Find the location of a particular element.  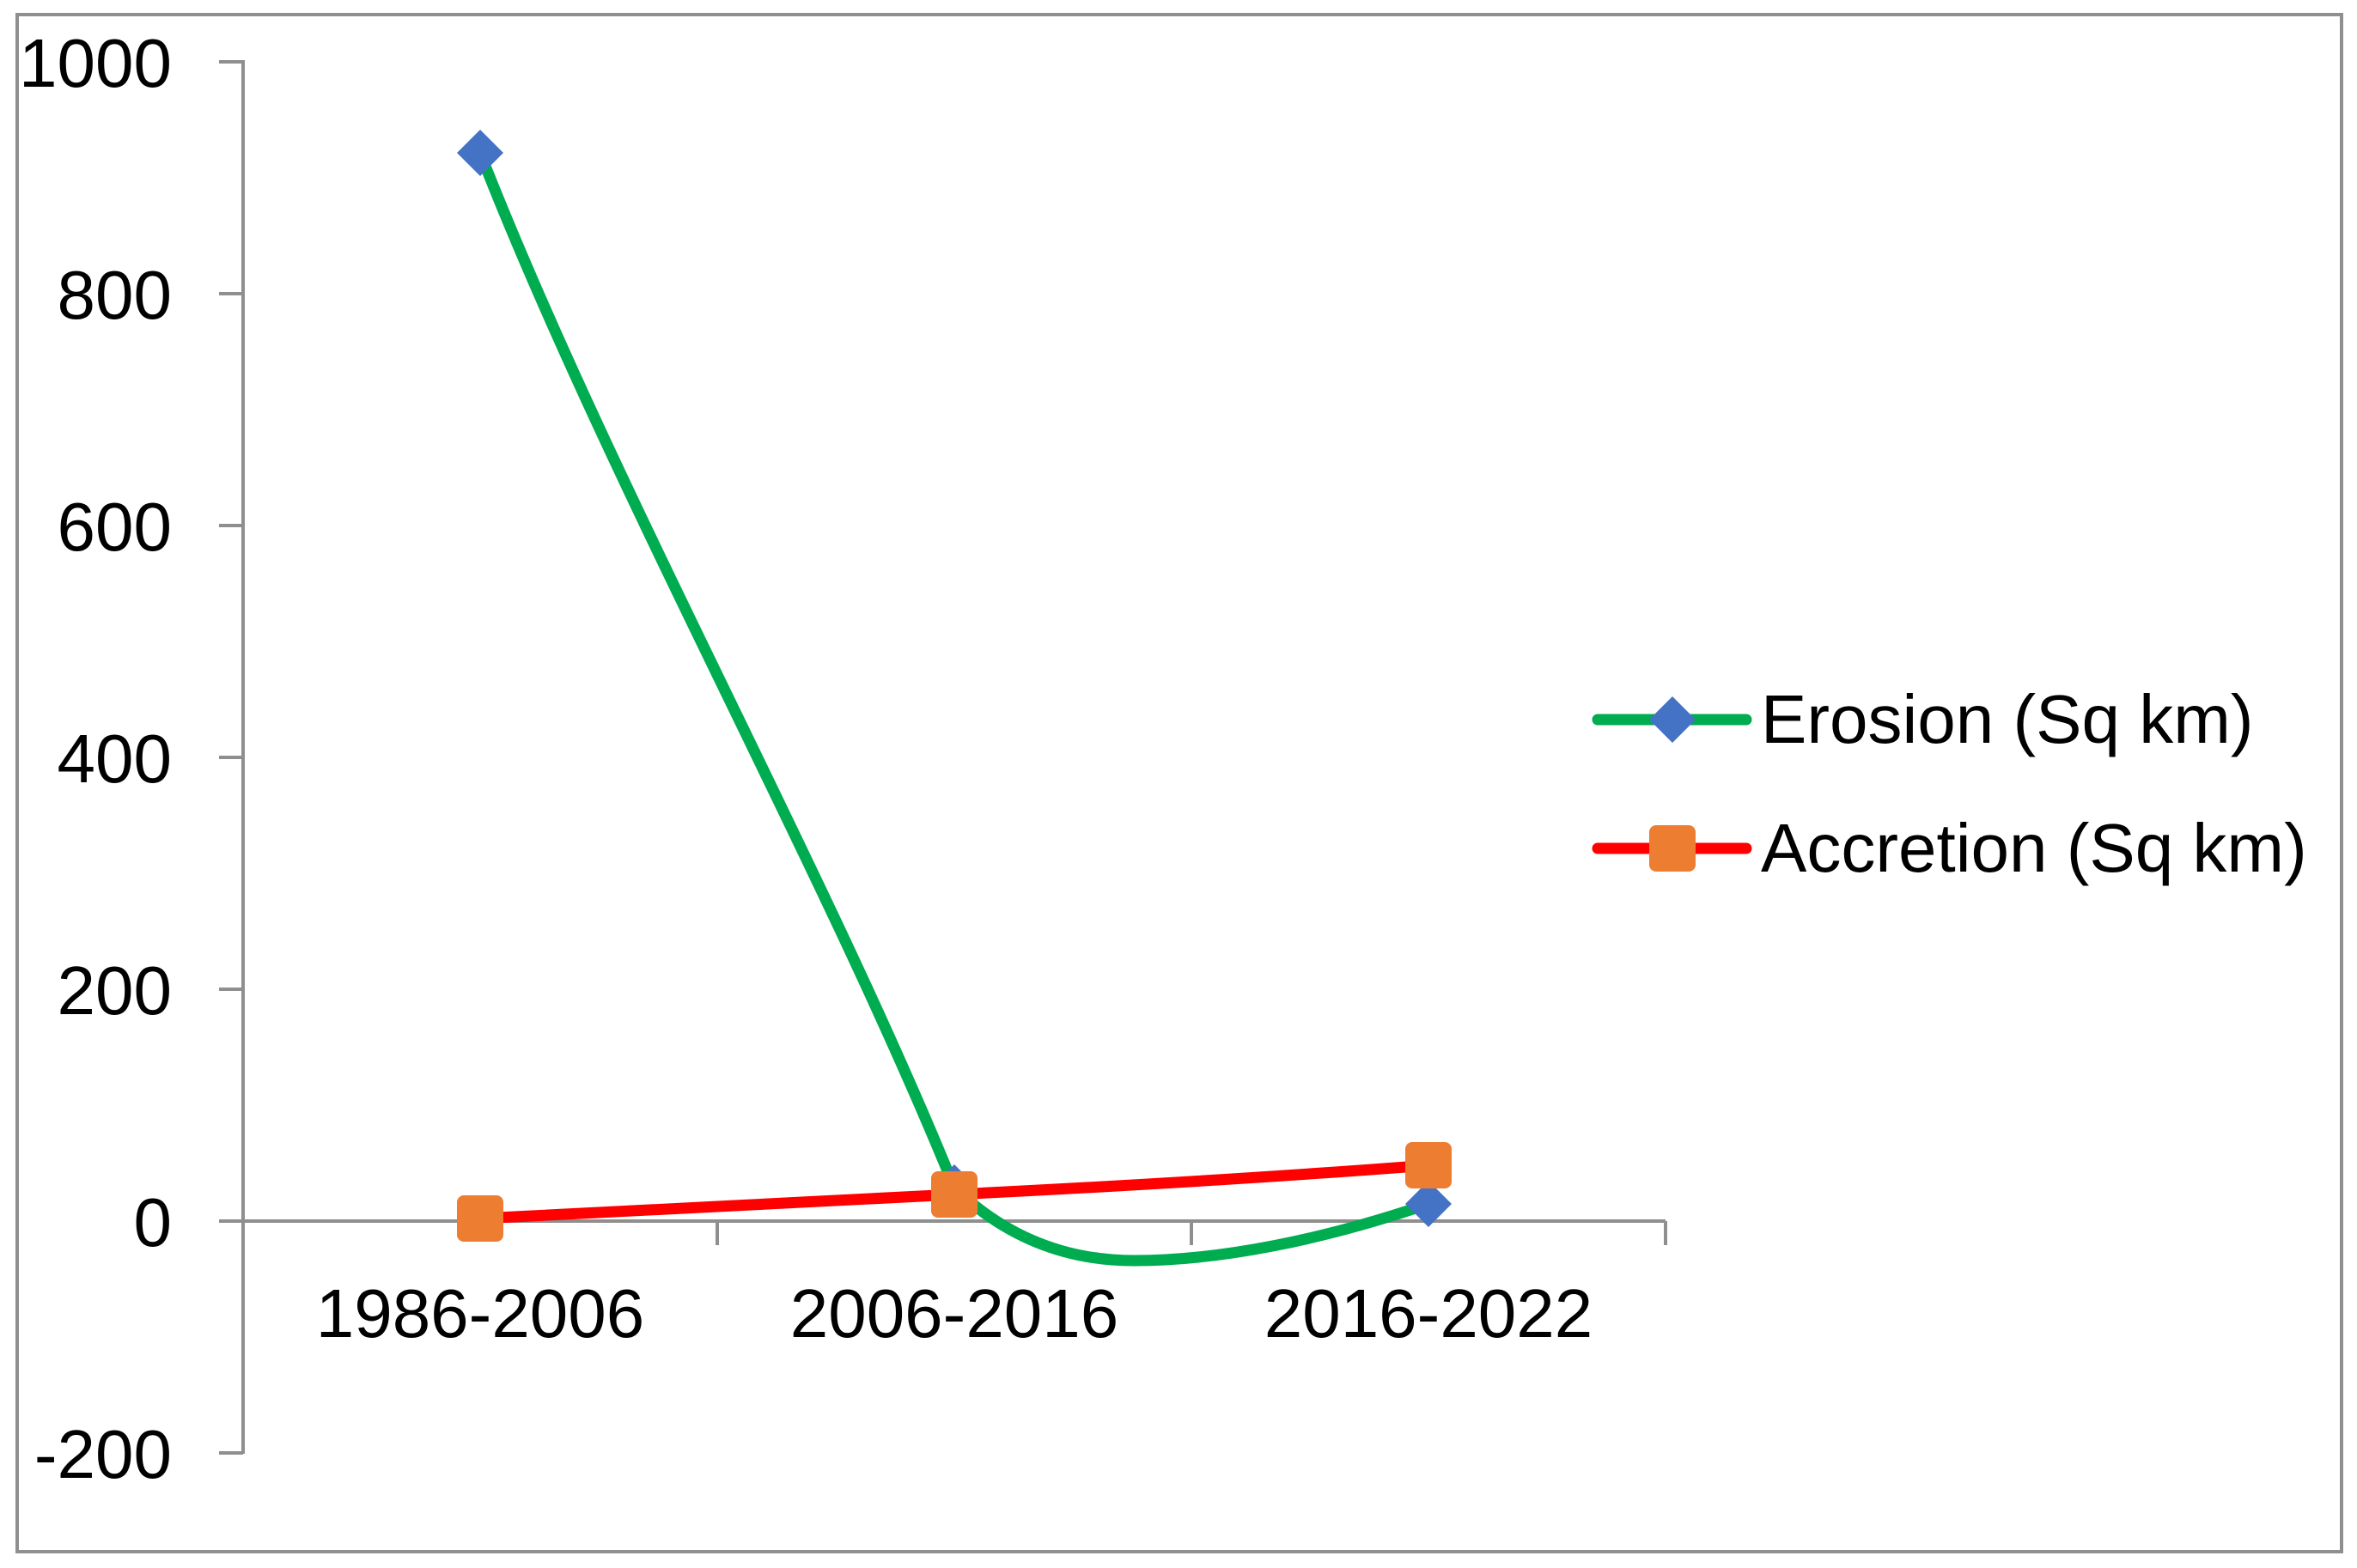

accretion-markers is located at coordinates (954, 1192).